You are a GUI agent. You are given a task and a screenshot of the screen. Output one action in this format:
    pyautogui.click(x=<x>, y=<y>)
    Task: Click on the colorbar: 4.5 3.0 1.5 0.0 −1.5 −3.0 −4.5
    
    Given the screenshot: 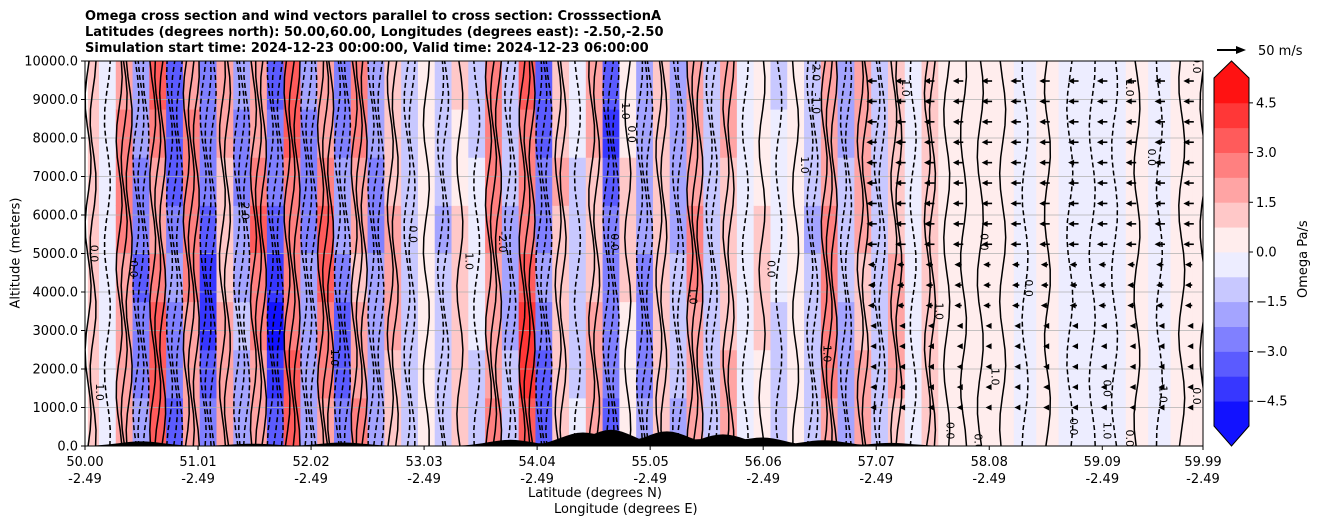 What is the action you would take?
    pyautogui.click(x=1250, y=253)
    